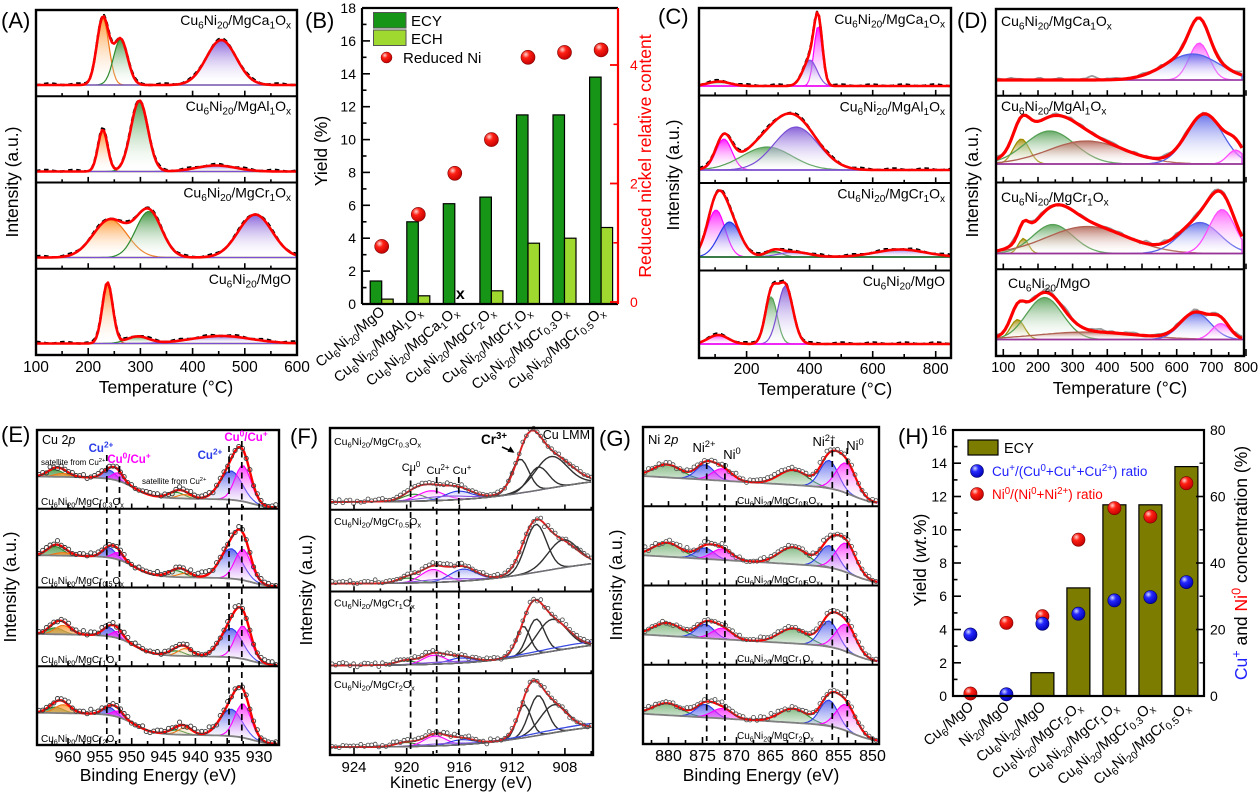 The width and height of the screenshot is (1259, 802). Describe the element at coordinates (972, 20) in the screenshot. I see `svg-text: (D)` at that location.